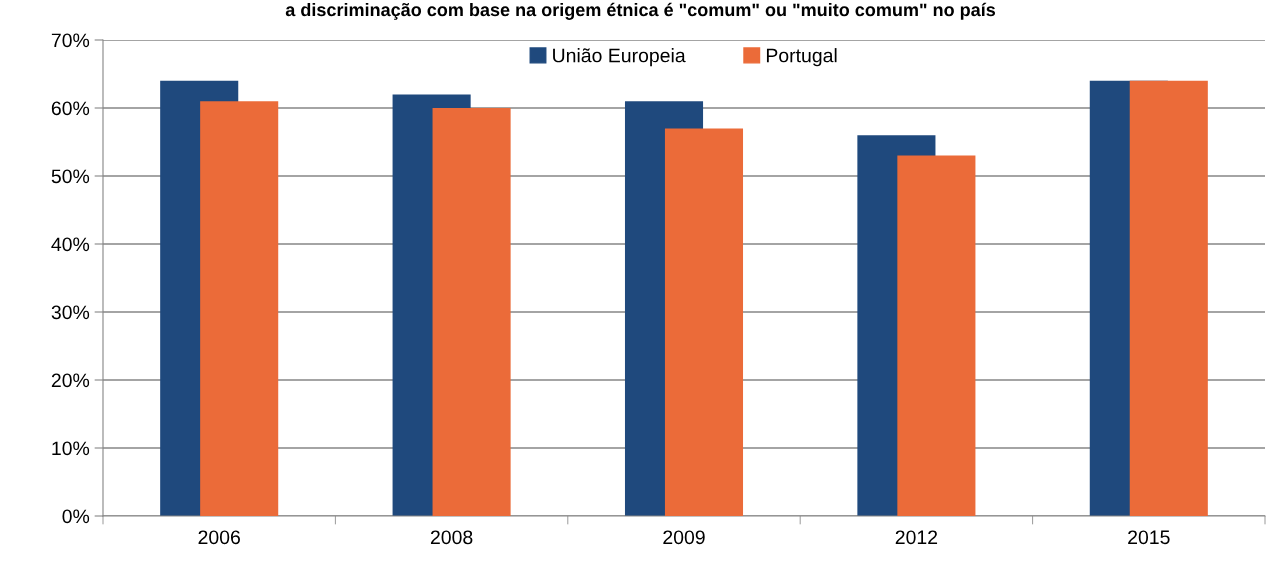 This screenshot has width=1281, height=562. What do you see at coordinates (801, 57) in the screenshot?
I see `legend-label: Portugal` at bounding box center [801, 57].